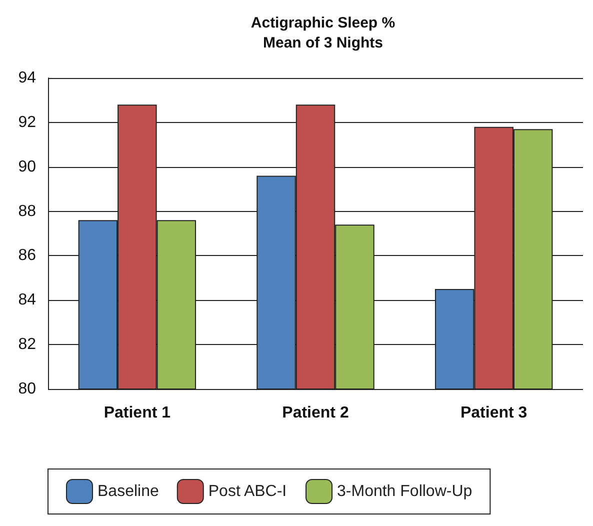  Describe the element at coordinates (27, 389) in the screenshot. I see `y-tick-label: 80` at that location.